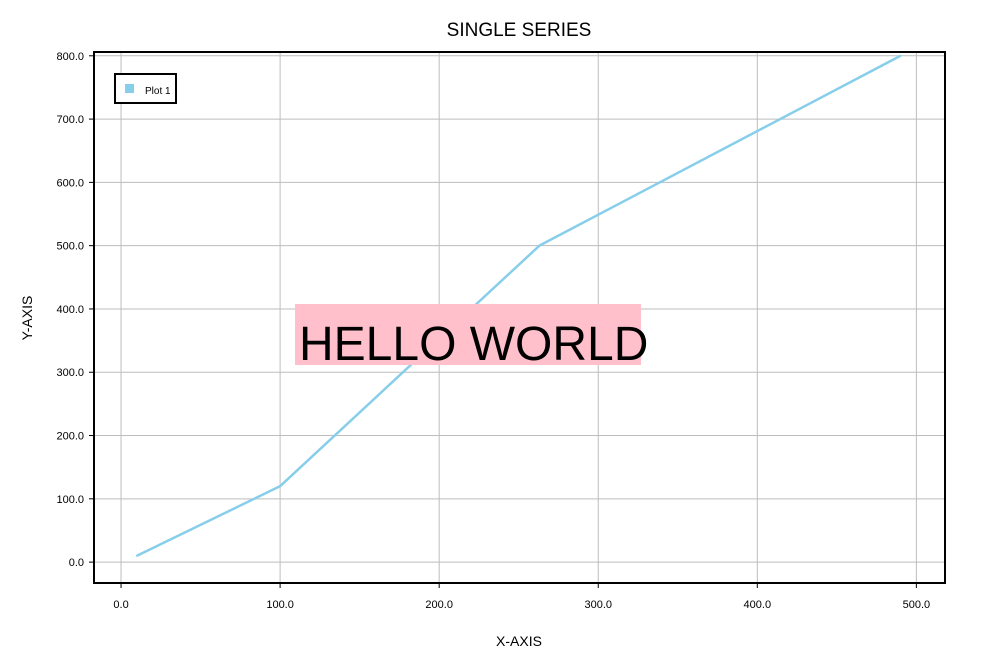  Describe the element at coordinates (70, 120) in the screenshot. I see `y-tick-label: 700.0` at that location.